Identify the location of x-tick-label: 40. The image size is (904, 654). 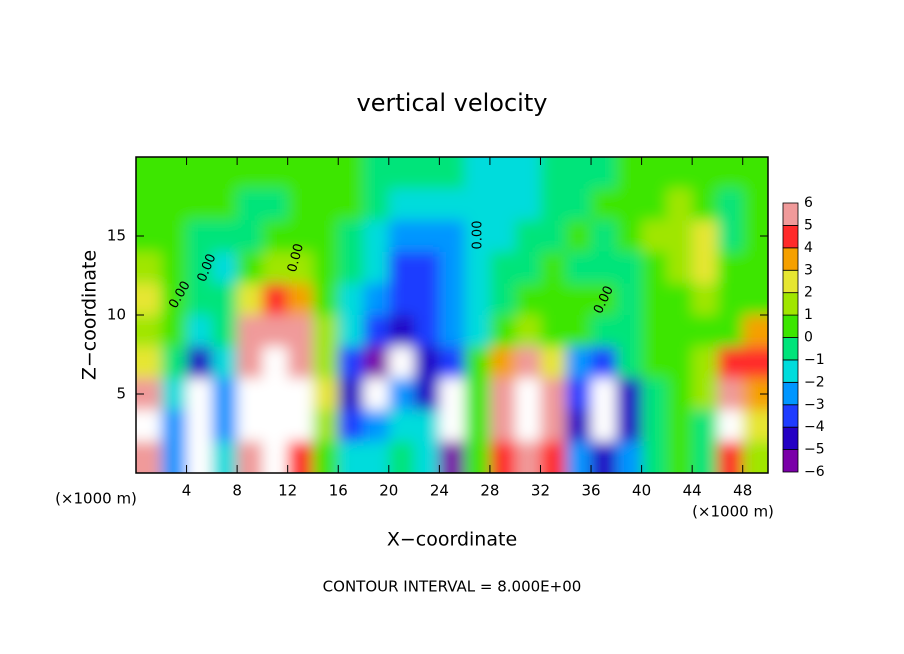
(641, 491).